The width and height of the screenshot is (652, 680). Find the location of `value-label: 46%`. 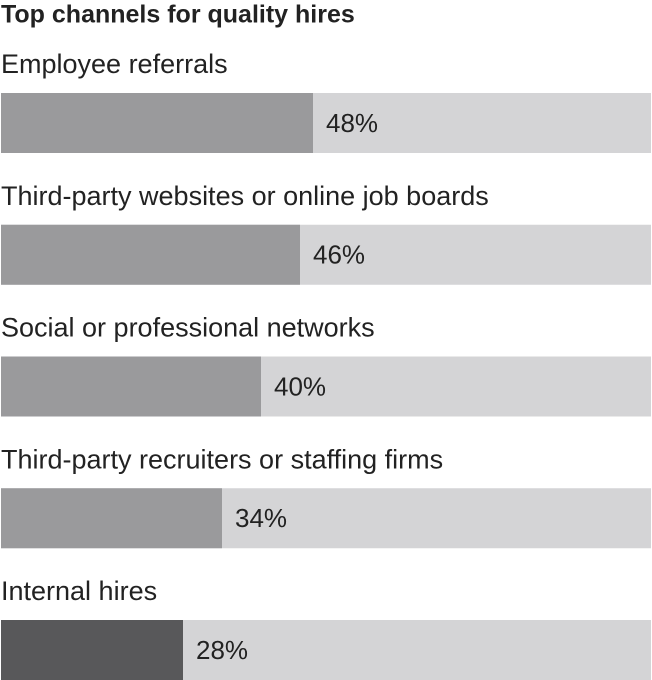

value-label: 46% is located at coordinates (339, 255).